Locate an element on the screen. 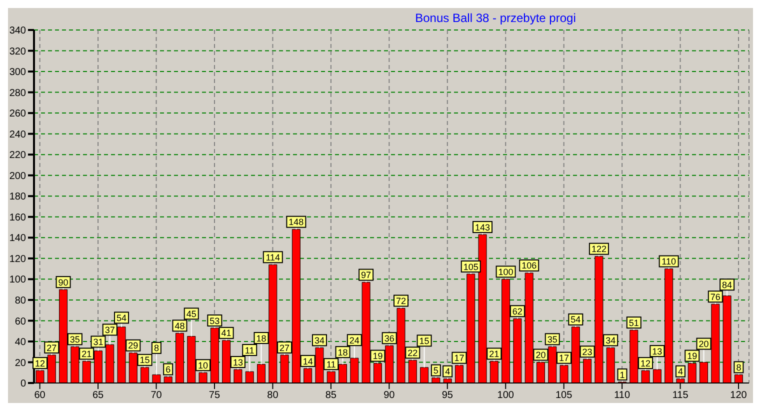 This screenshot has width=759, height=417. y-tick-label: 40 is located at coordinates (20, 342).